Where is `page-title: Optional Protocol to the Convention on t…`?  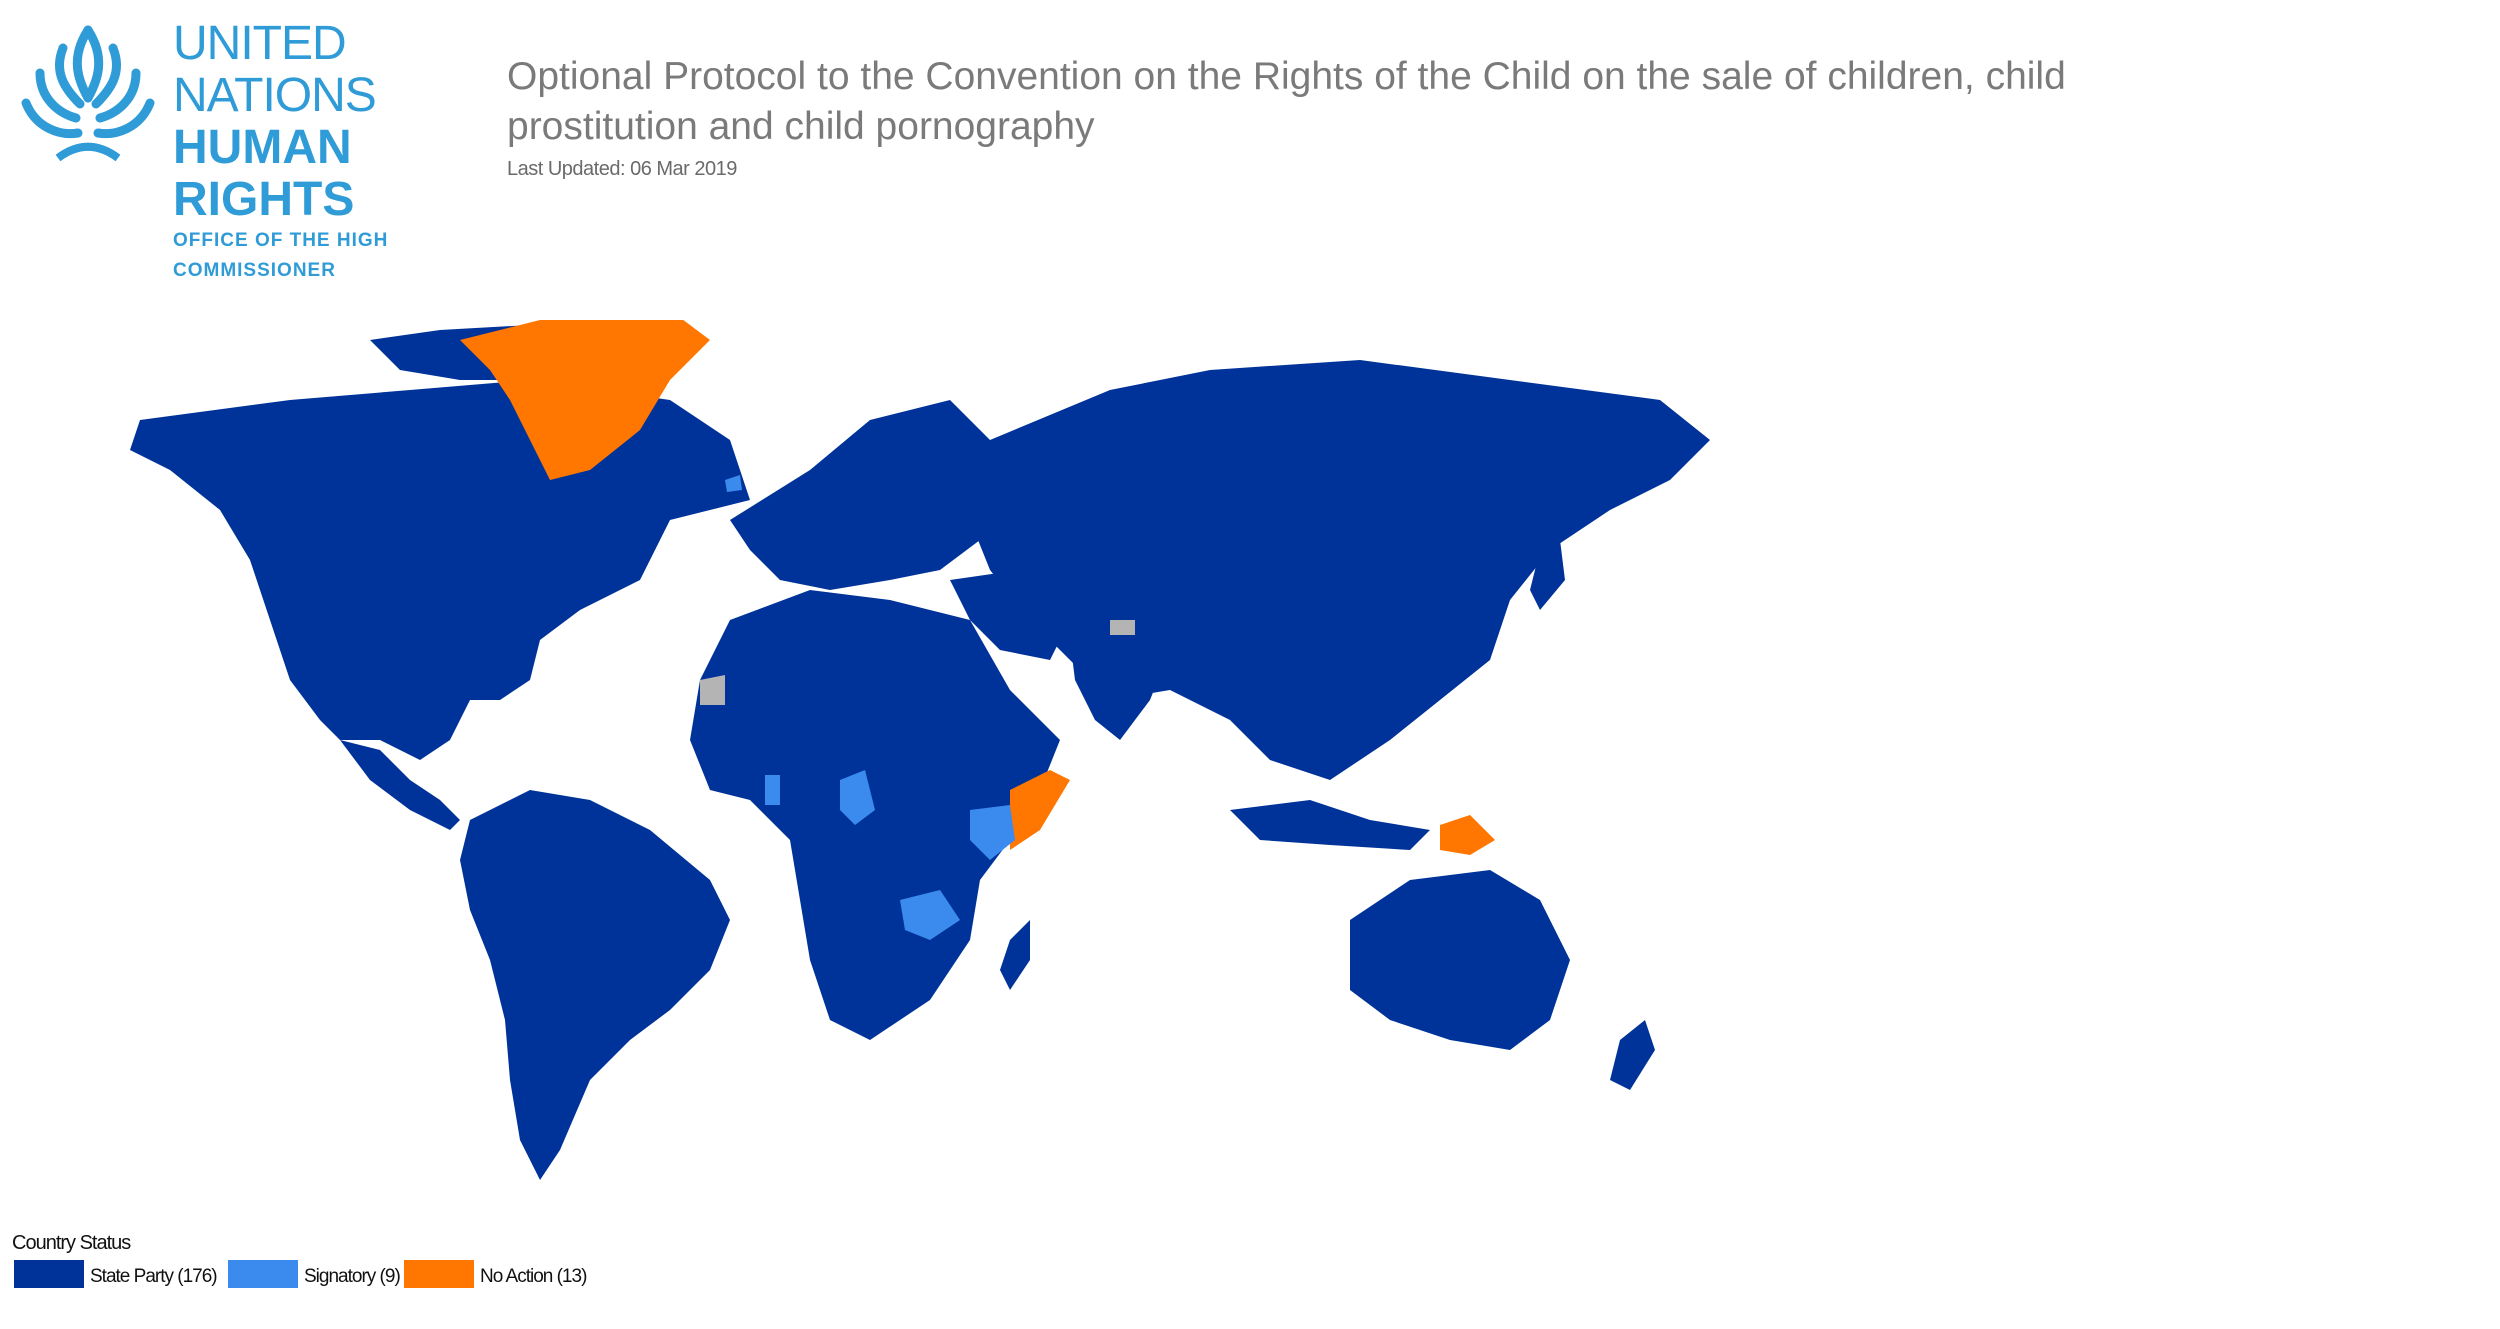 page-title: Optional Protocol to the Convention on t… is located at coordinates (1286, 101).